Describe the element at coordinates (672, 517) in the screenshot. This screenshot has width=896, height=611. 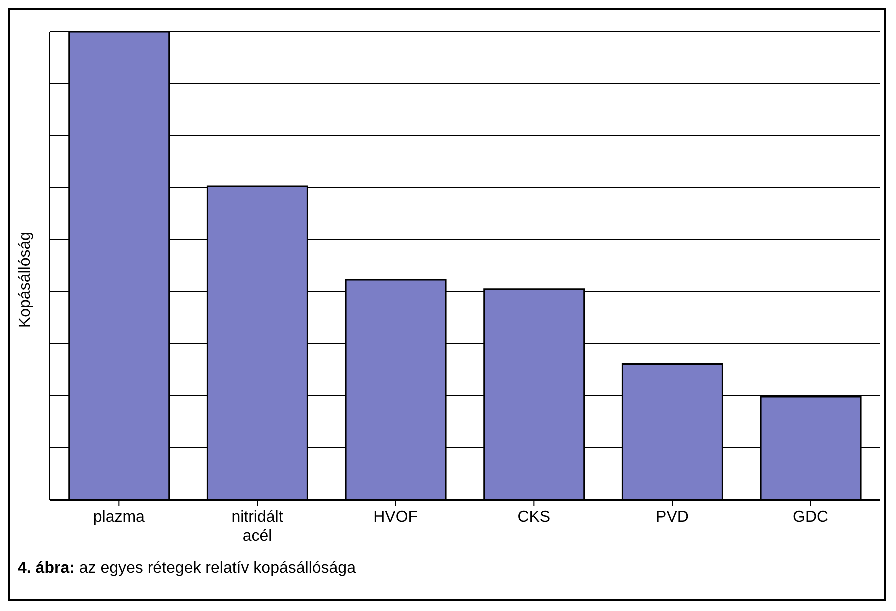
I see `x-tick-label: PVD` at that location.